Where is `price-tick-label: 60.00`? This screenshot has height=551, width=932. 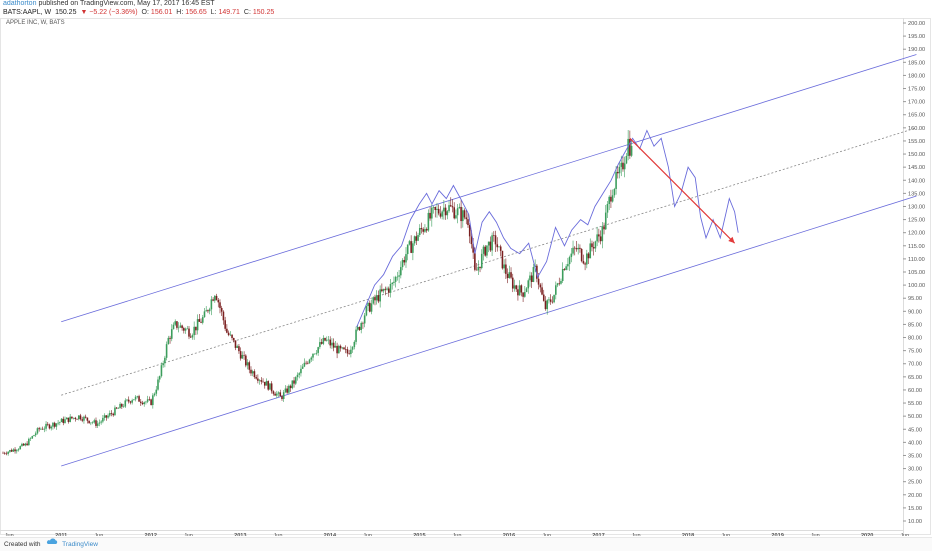
price-tick-label: 60.00 is located at coordinates (915, 391).